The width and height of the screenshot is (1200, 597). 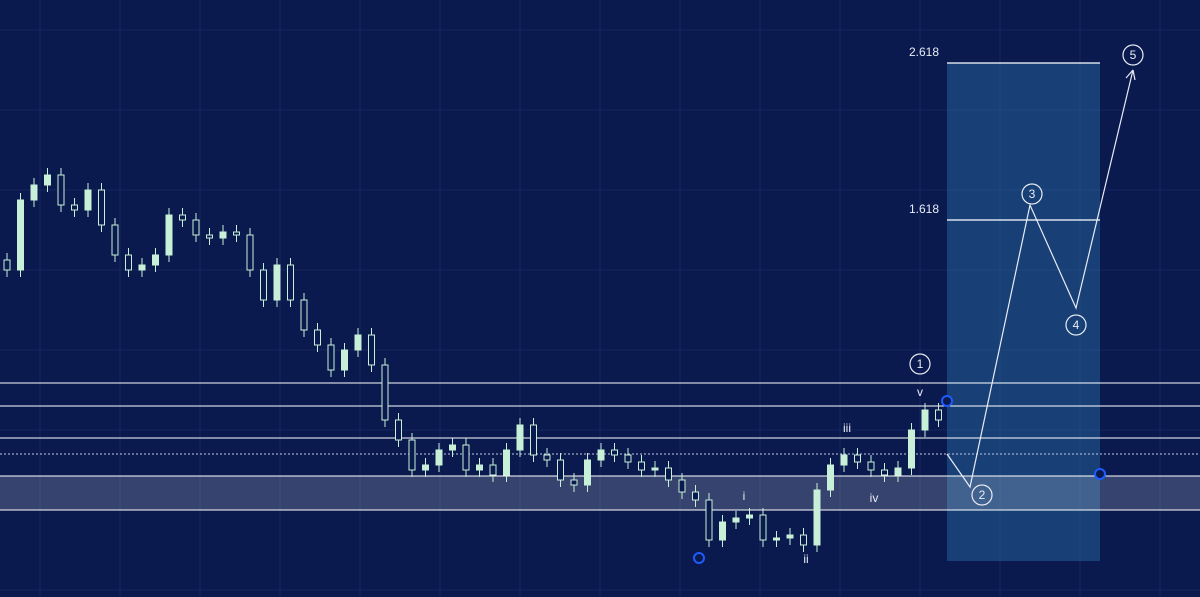 What do you see at coordinates (874, 498) in the screenshot?
I see `sub-wave-label: iv` at bounding box center [874, 498].